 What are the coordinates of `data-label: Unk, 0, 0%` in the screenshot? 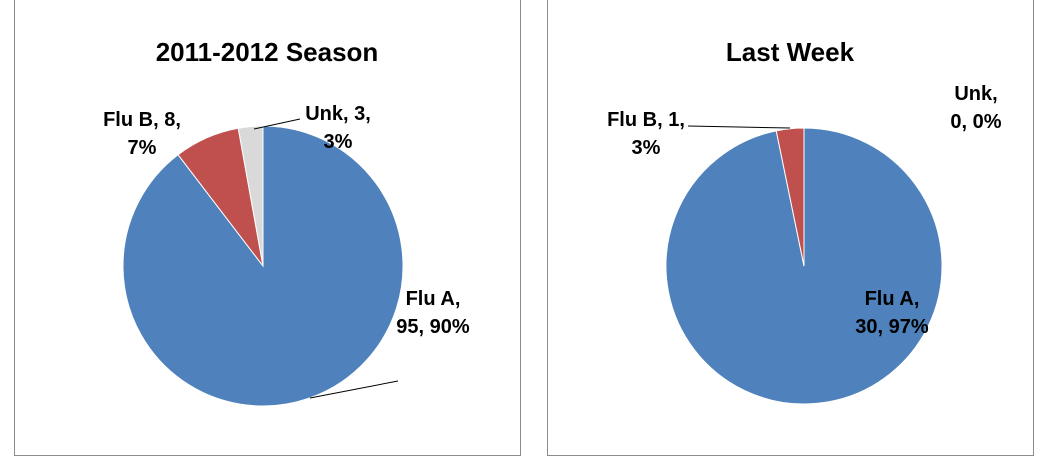 It's located at (976, 108).